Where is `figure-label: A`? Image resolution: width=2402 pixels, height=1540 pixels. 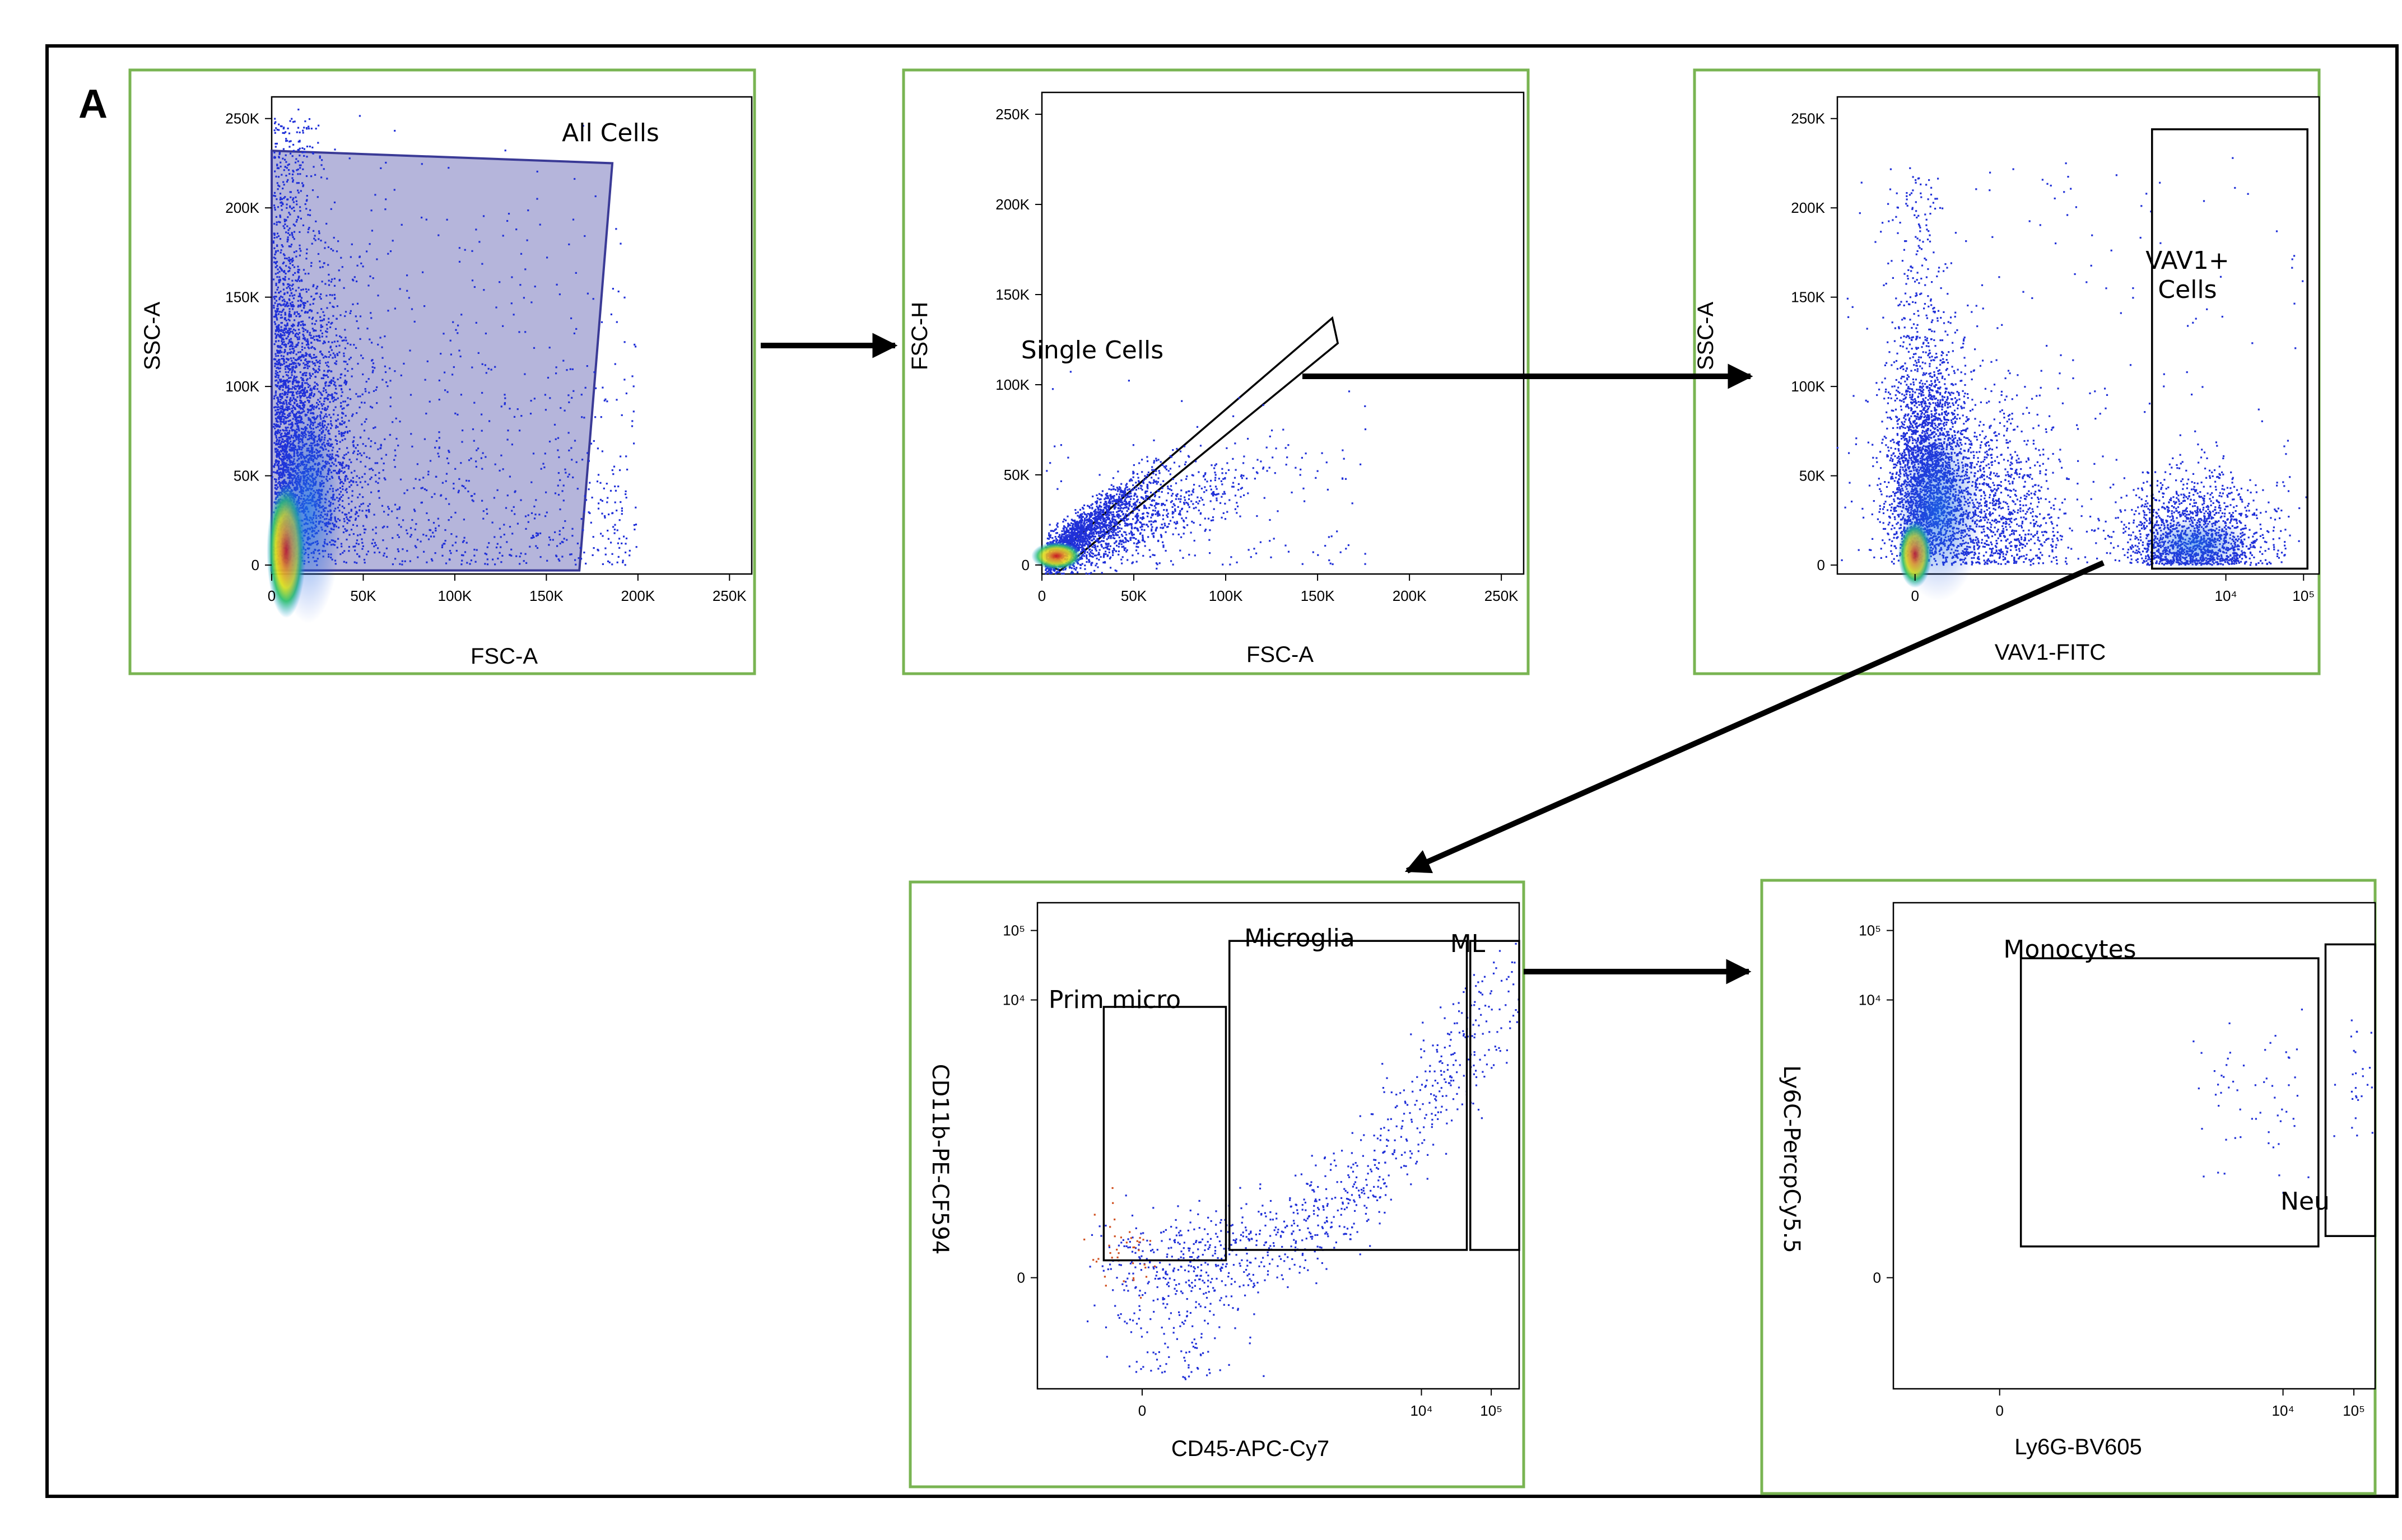 figure-label: A is located at coordinates (93, 105).